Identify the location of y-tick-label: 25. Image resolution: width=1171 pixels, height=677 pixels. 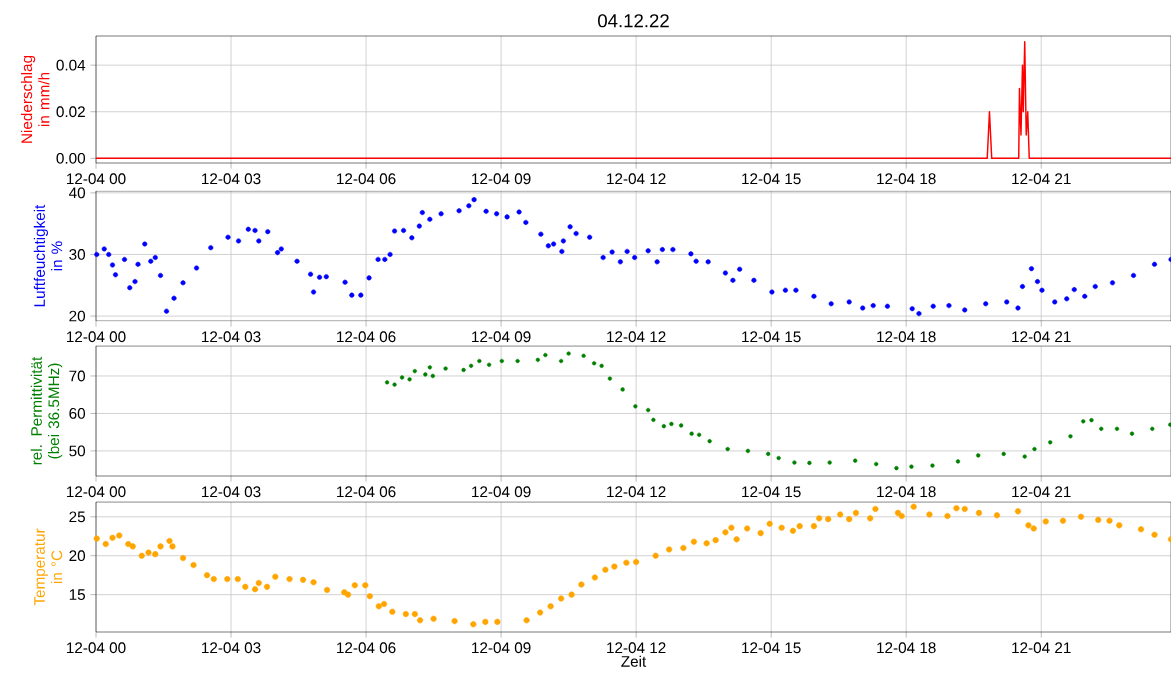
(77, 517).